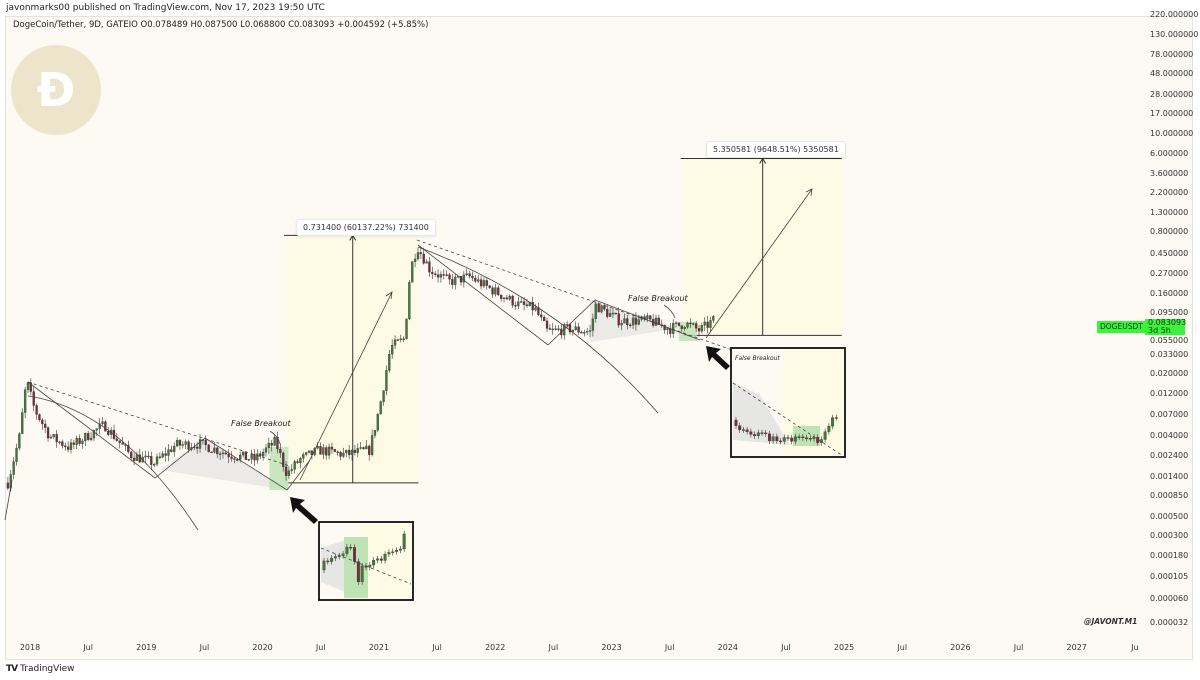 The image size is (1200, 680). Describe the element at coordinates (1076, 647) in the screenshot. I see `time-axis-tick: 2027` at that location.